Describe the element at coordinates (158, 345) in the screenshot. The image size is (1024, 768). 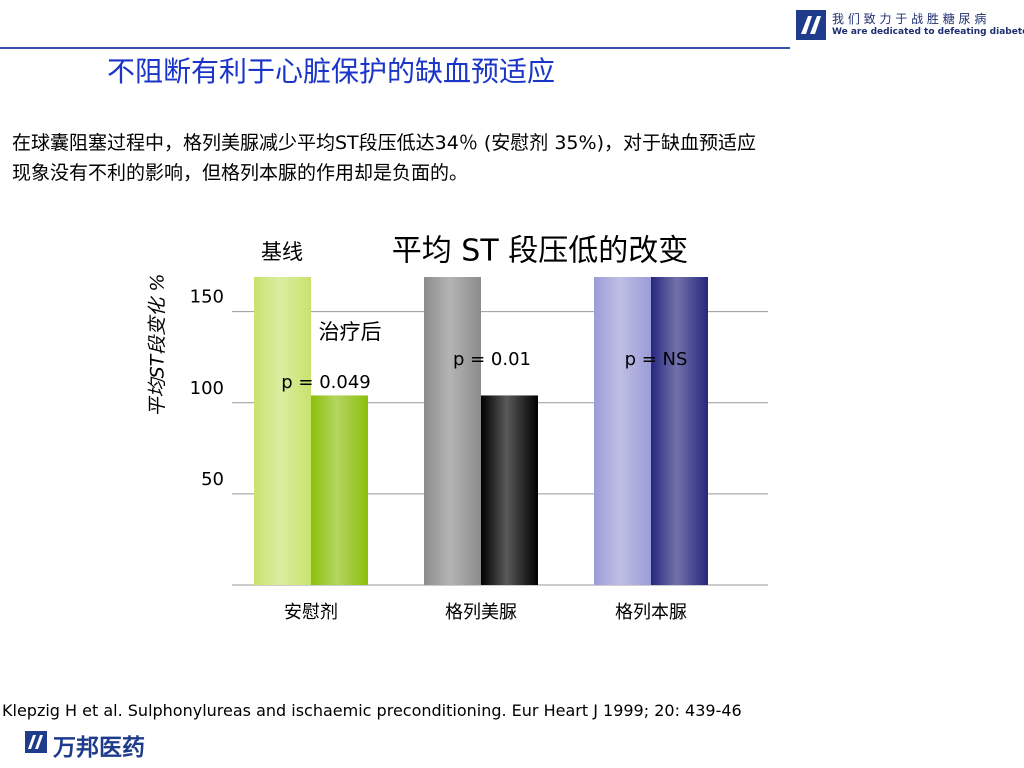
I see `y-axis-label: 平均ST段变化 %` at that location.